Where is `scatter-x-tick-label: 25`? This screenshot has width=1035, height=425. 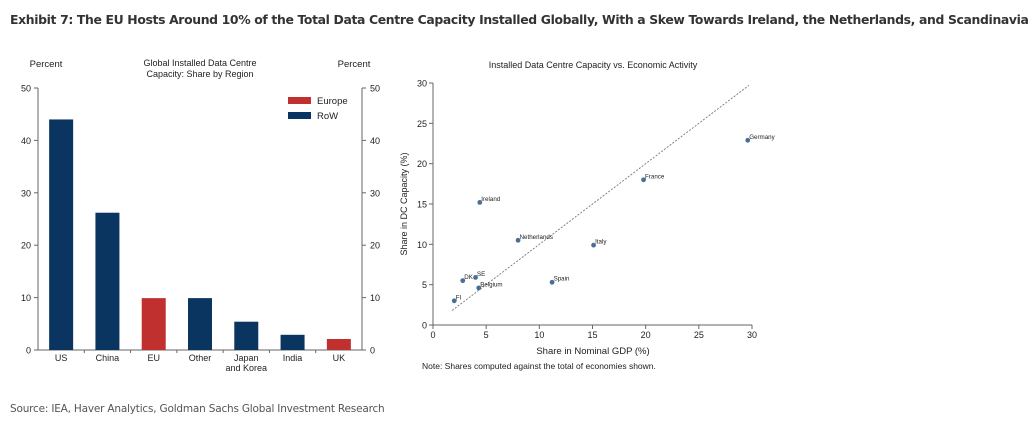
scatter-x-tick-label: 25 is located at coordinates (699, 335).